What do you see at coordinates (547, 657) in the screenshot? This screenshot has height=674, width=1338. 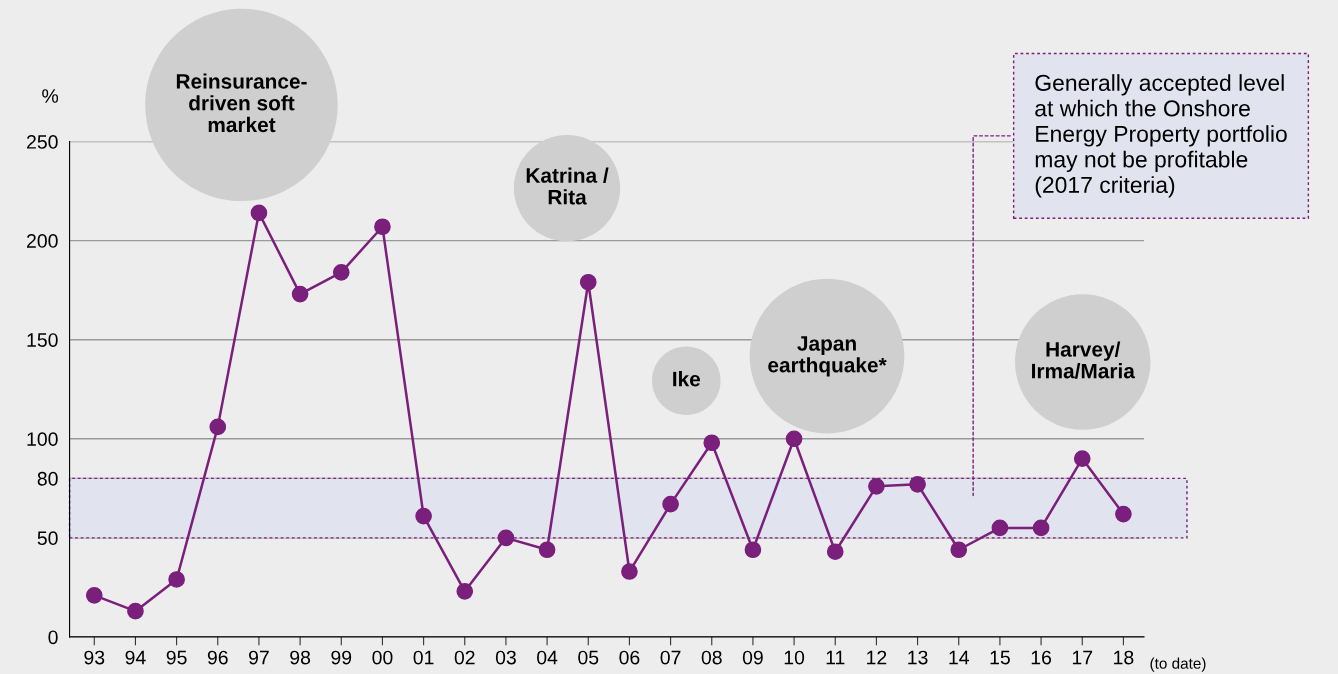 I see `x-tick-label: 04` at bounding box center [547, 657].